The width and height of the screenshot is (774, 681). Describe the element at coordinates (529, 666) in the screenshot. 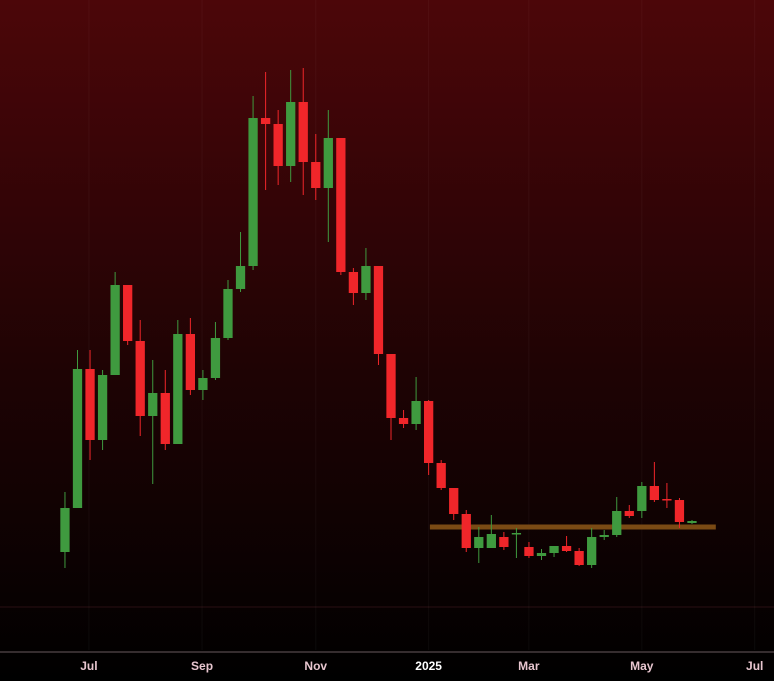

I see `x-tick-label: Mar` at that location.